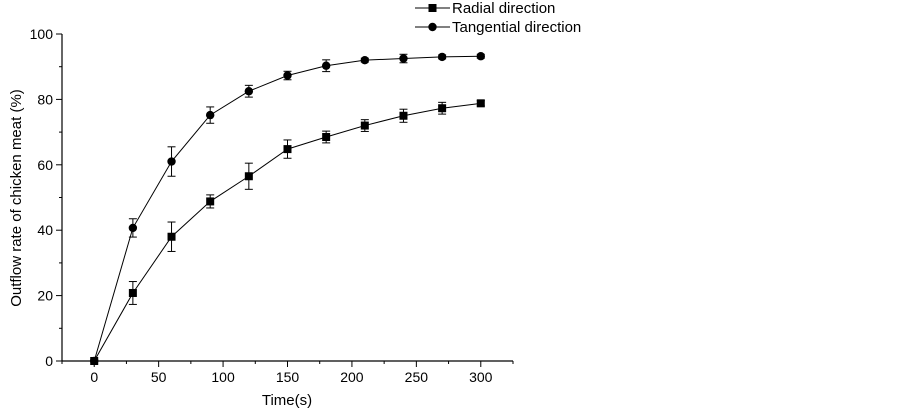 This screenshot has height=415, width=903. What do you see at coordinates (223, 377) in the screenshot?
I see `x-tick-label: 100` at bounding box center [223, 377].